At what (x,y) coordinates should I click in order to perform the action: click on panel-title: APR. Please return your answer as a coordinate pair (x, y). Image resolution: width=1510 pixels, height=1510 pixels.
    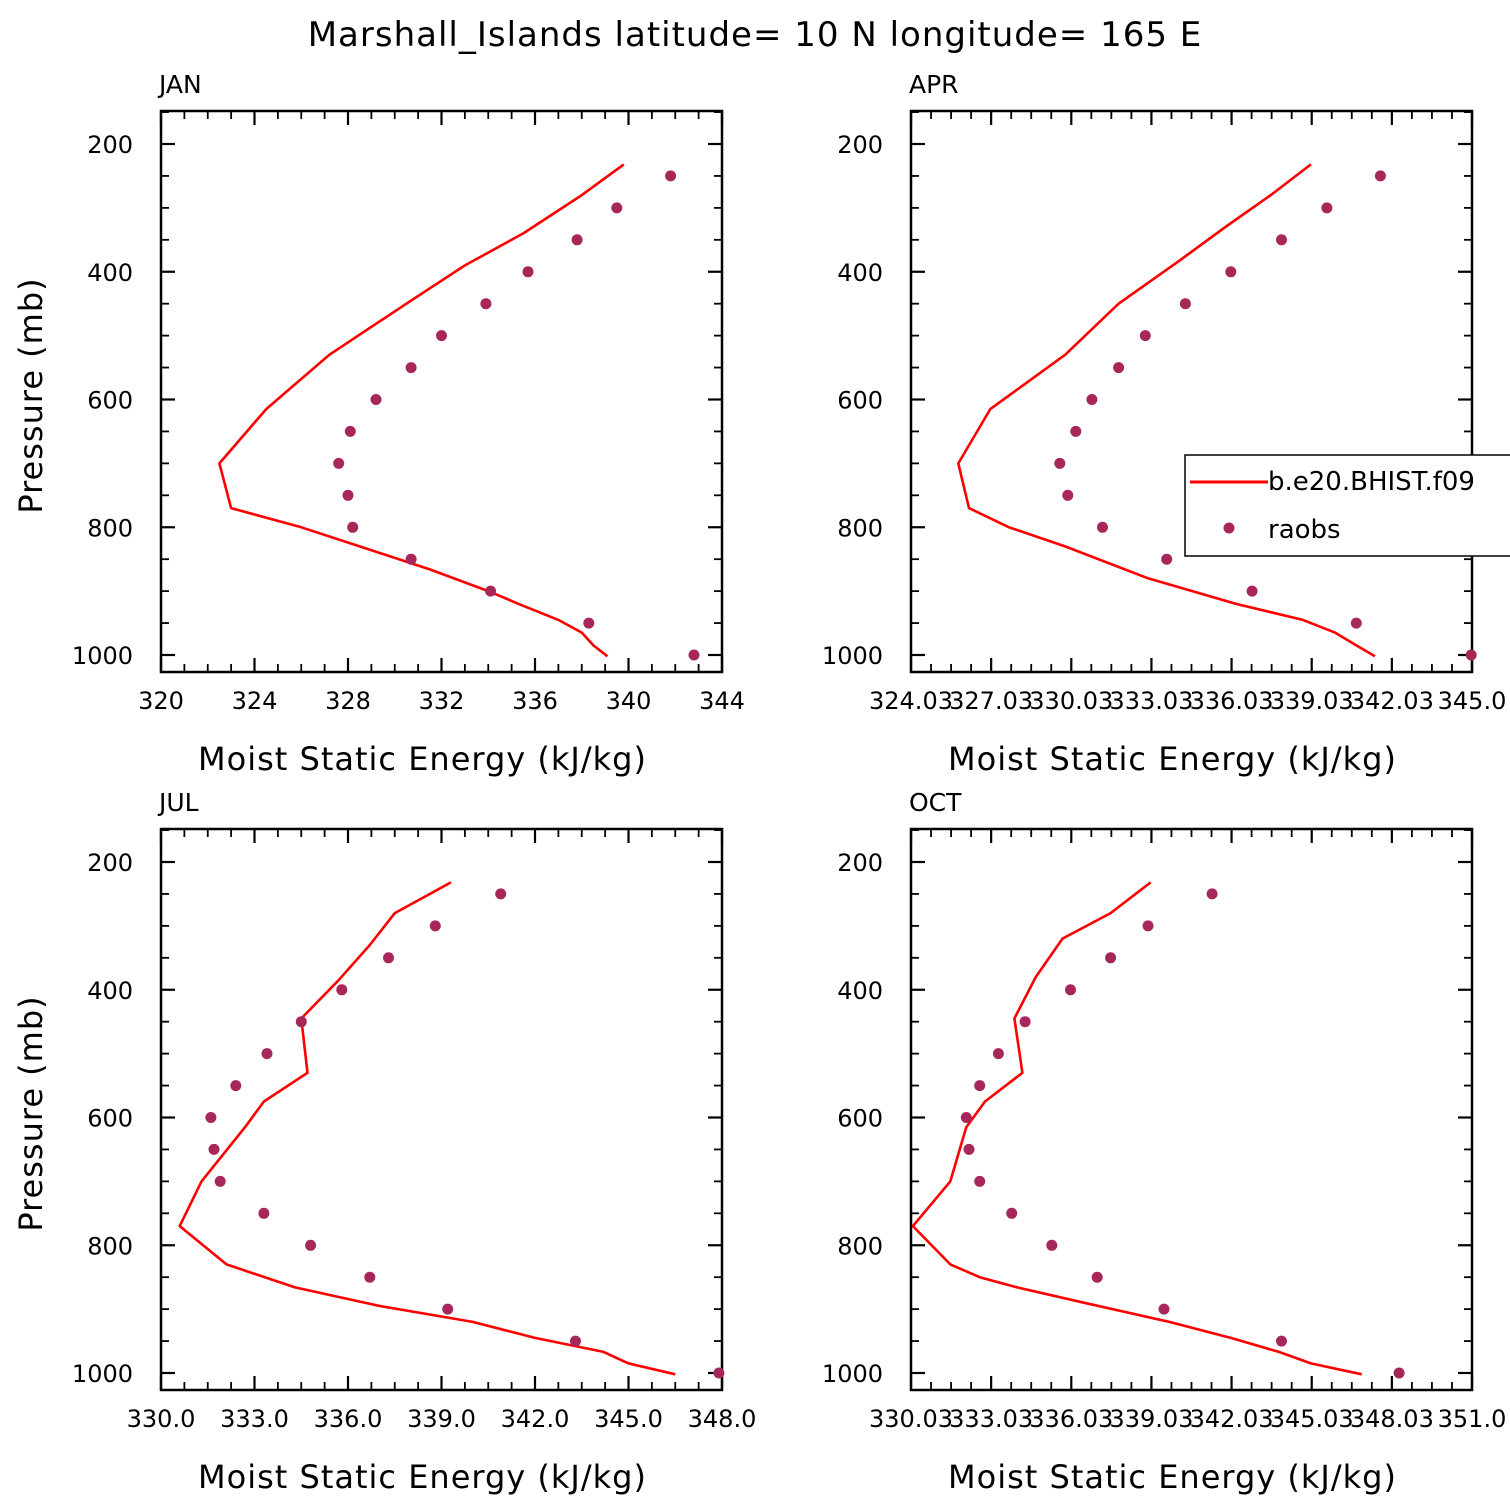
    Looking at the image, I should click on (934, 84).